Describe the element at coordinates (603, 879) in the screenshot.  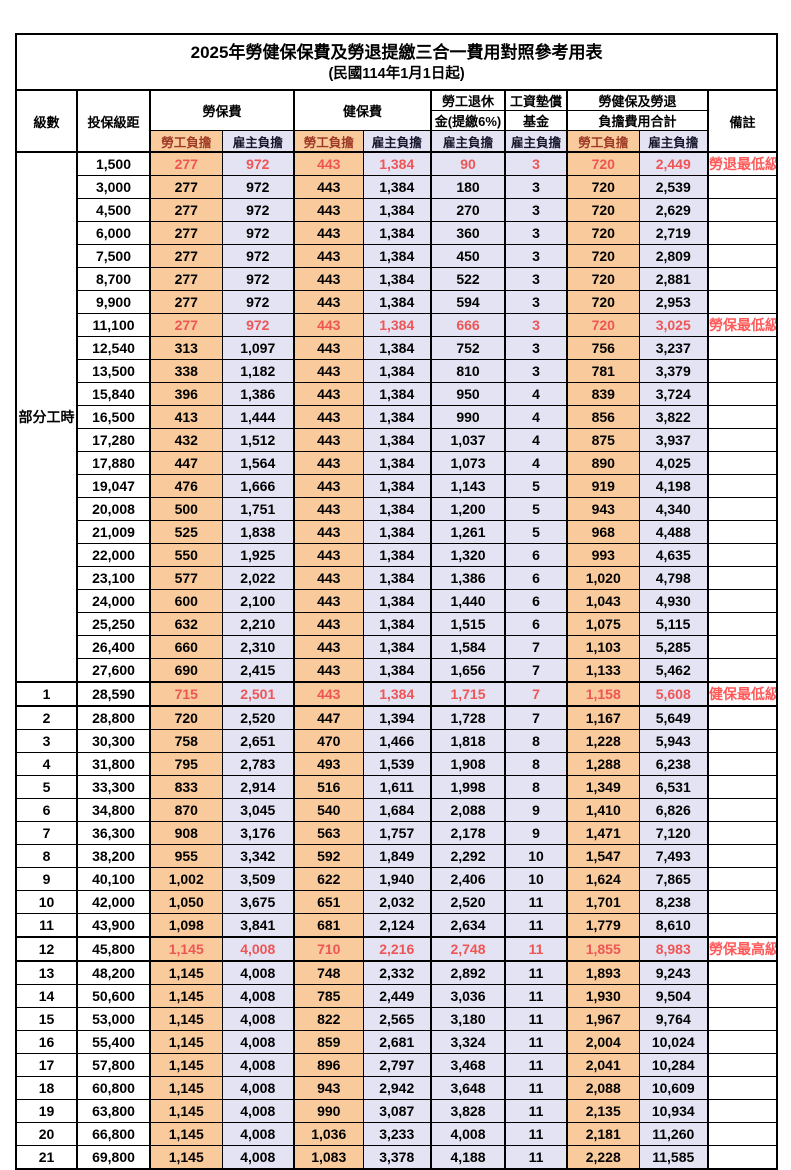
I see `cell-value: 1,624` at that location.